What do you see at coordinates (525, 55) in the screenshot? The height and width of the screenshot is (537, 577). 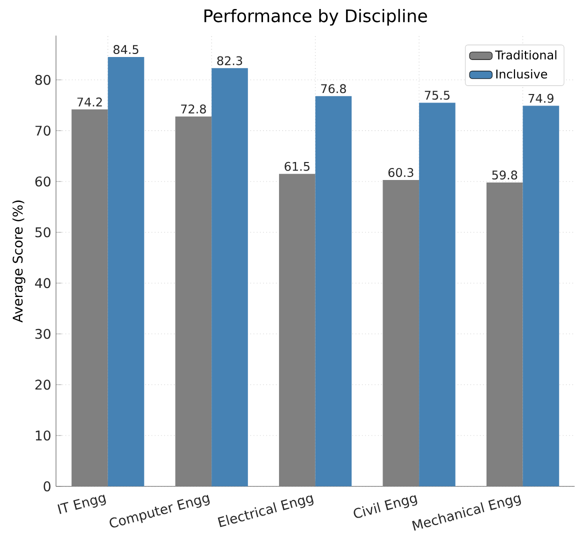 I see `legend-label: Traditional` at bounding box center [525, 55].